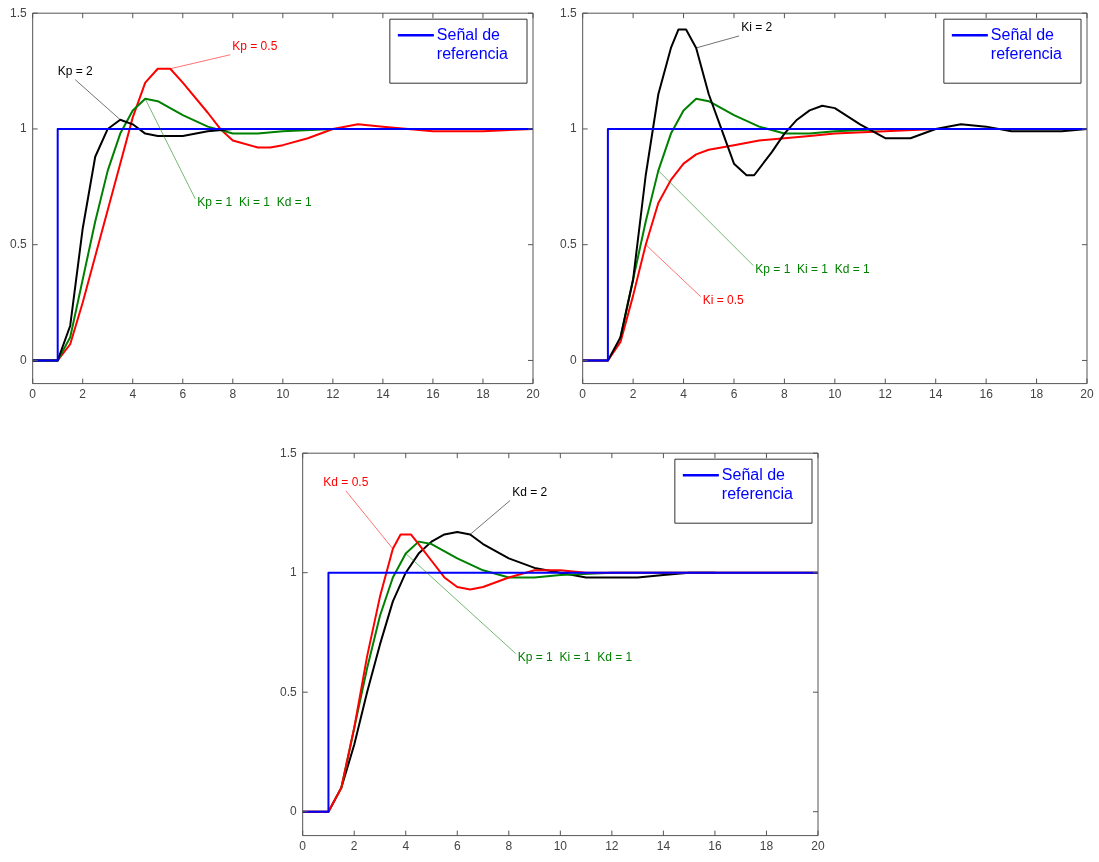 Image resolution: width=1099 pixels, height=862 pixels. What do you see at coordinates (723, 300) in the screenshot?
I see `text: Ki = 0.5` at bounding box center [723, 300].